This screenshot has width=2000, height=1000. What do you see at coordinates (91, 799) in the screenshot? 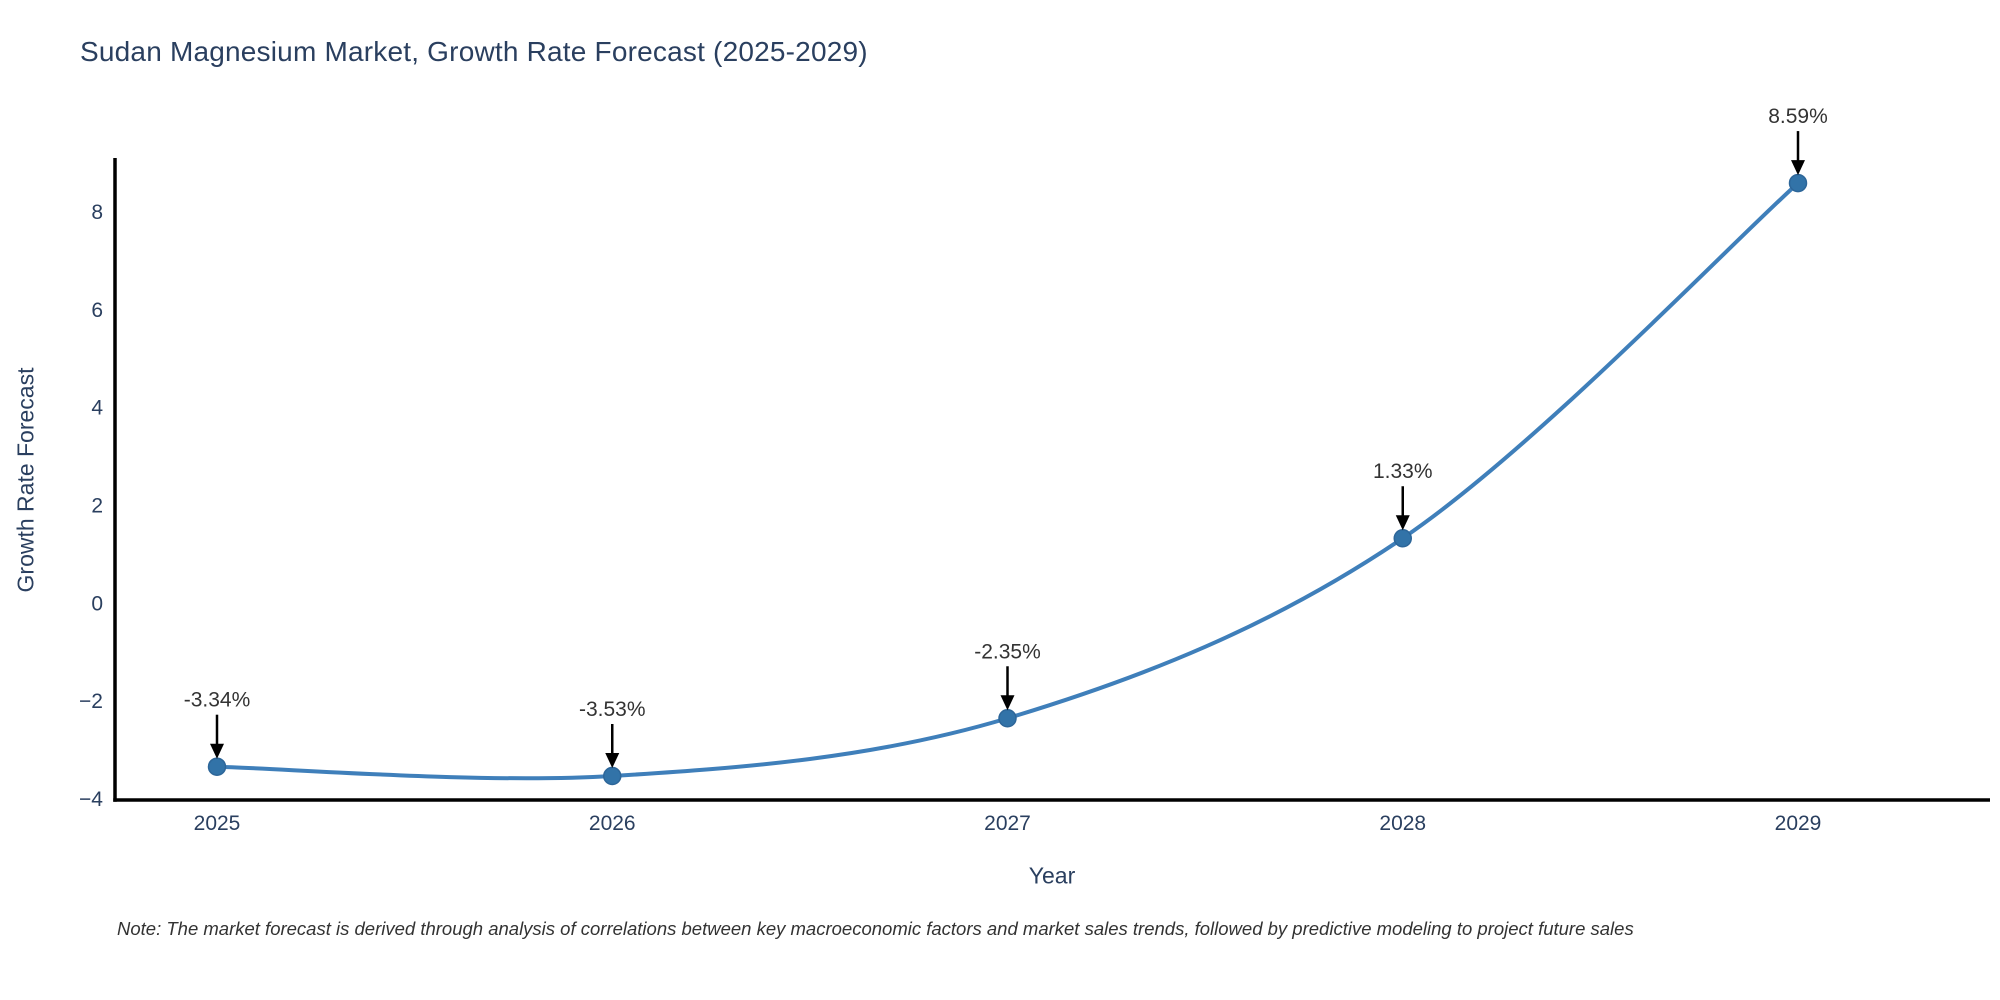
I see `y-tick-label: −4` at bounding box center [91, 799].